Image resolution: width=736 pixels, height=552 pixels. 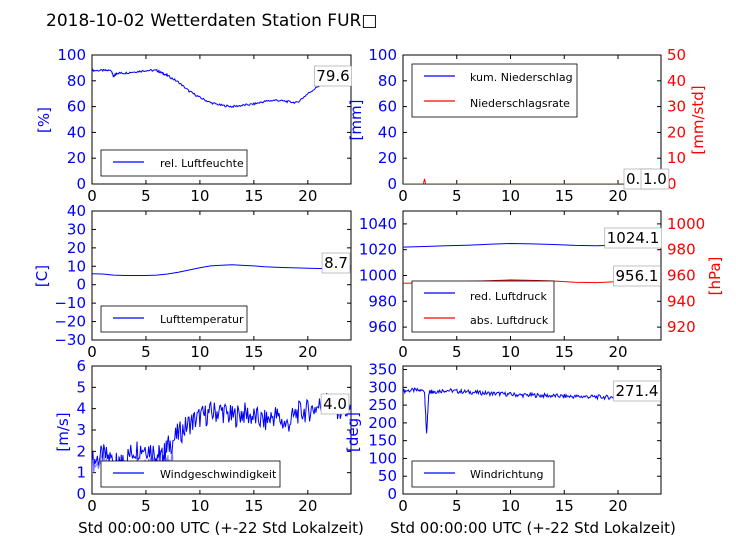 I want to click on y-tick-label-right: 40, so click(x=676, y=81).